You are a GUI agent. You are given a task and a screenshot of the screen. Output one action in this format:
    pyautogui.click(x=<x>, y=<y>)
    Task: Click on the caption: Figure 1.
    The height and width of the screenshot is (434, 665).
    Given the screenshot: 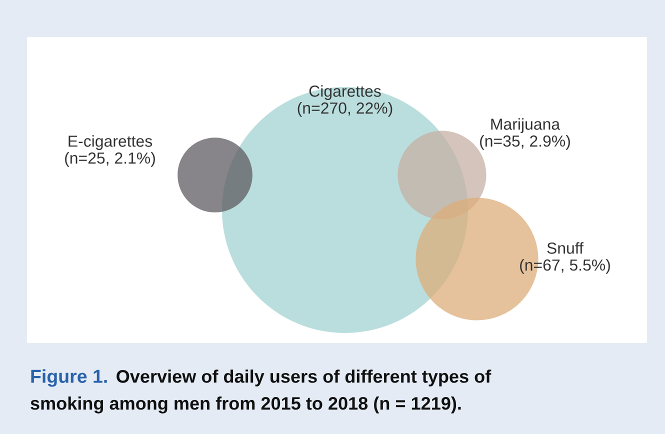 What is the action you would take?
    pyautogui.click(x=69, y=378)
    